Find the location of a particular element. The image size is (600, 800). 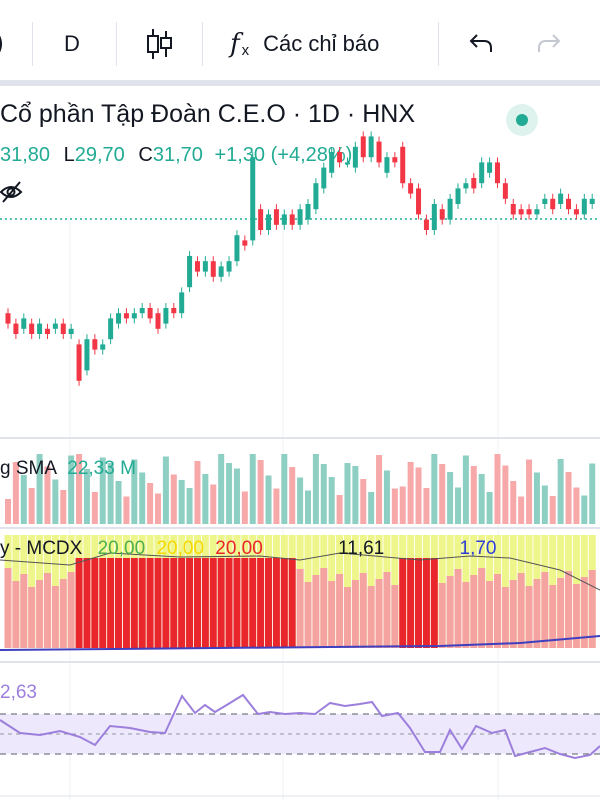

top-toolbar: D f x Các chỉ báo is located at coordinates (300, 43).